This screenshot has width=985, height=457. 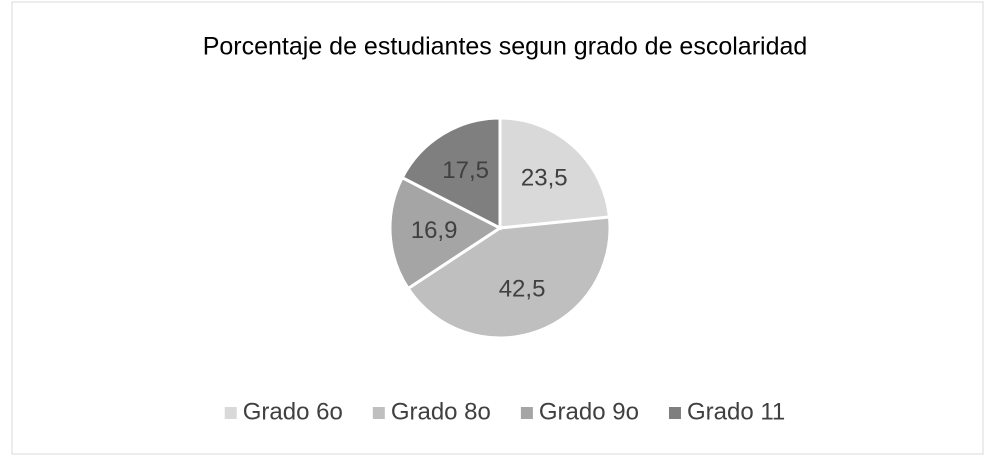 I want to click on data-label: 16,9, so click(x=434, y=230).